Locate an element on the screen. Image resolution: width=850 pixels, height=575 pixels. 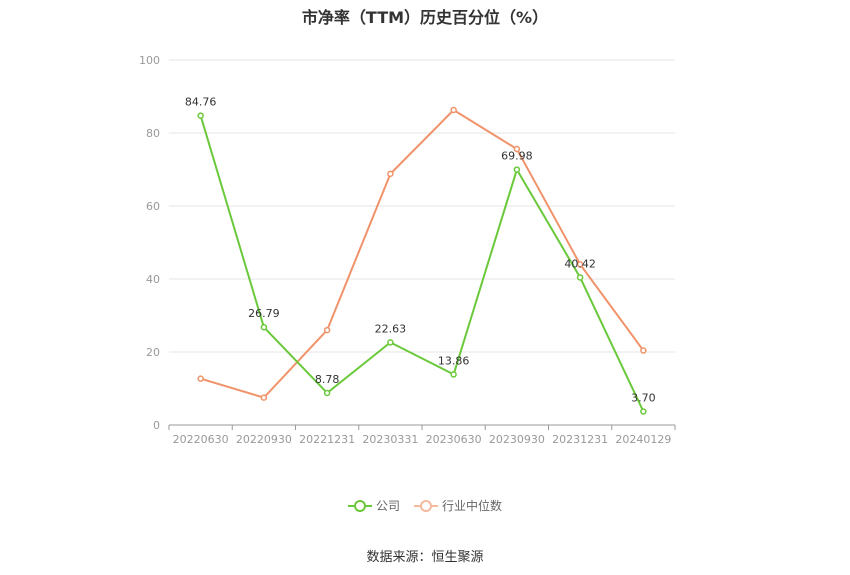
data-label: 22.63 is located at coordinates (391, 328).